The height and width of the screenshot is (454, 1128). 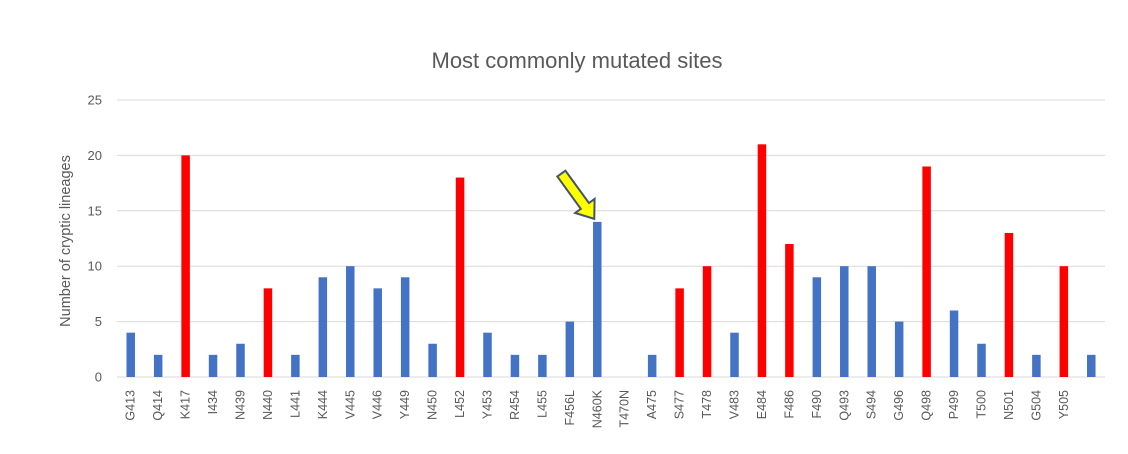 What do you see at coordinates (433, 405) in the screenshot?
I see `x-tick-label: N450` at bounding box center [433, 405].